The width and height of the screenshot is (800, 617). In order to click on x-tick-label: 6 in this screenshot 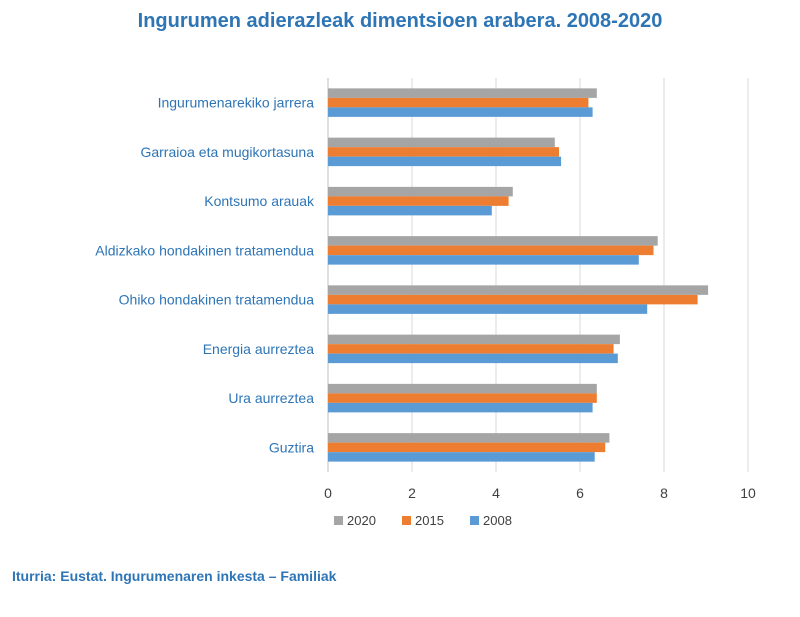, I will do `click(580, 493)`.